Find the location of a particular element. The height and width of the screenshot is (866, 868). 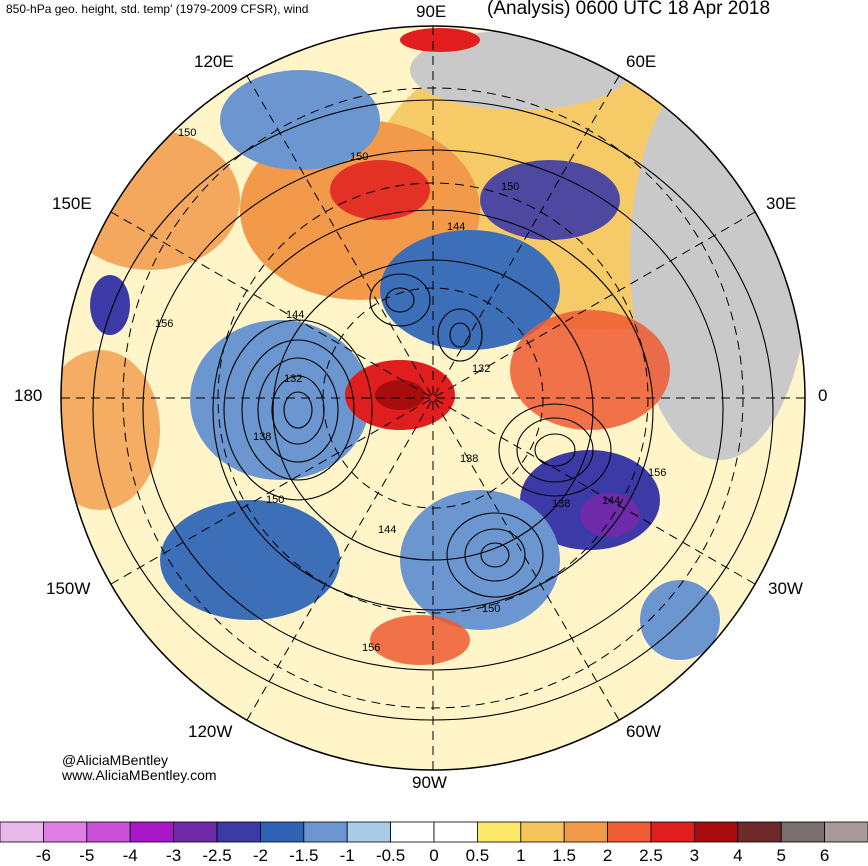

lon-label-150w: 150W is located at coordinates (68, 588).